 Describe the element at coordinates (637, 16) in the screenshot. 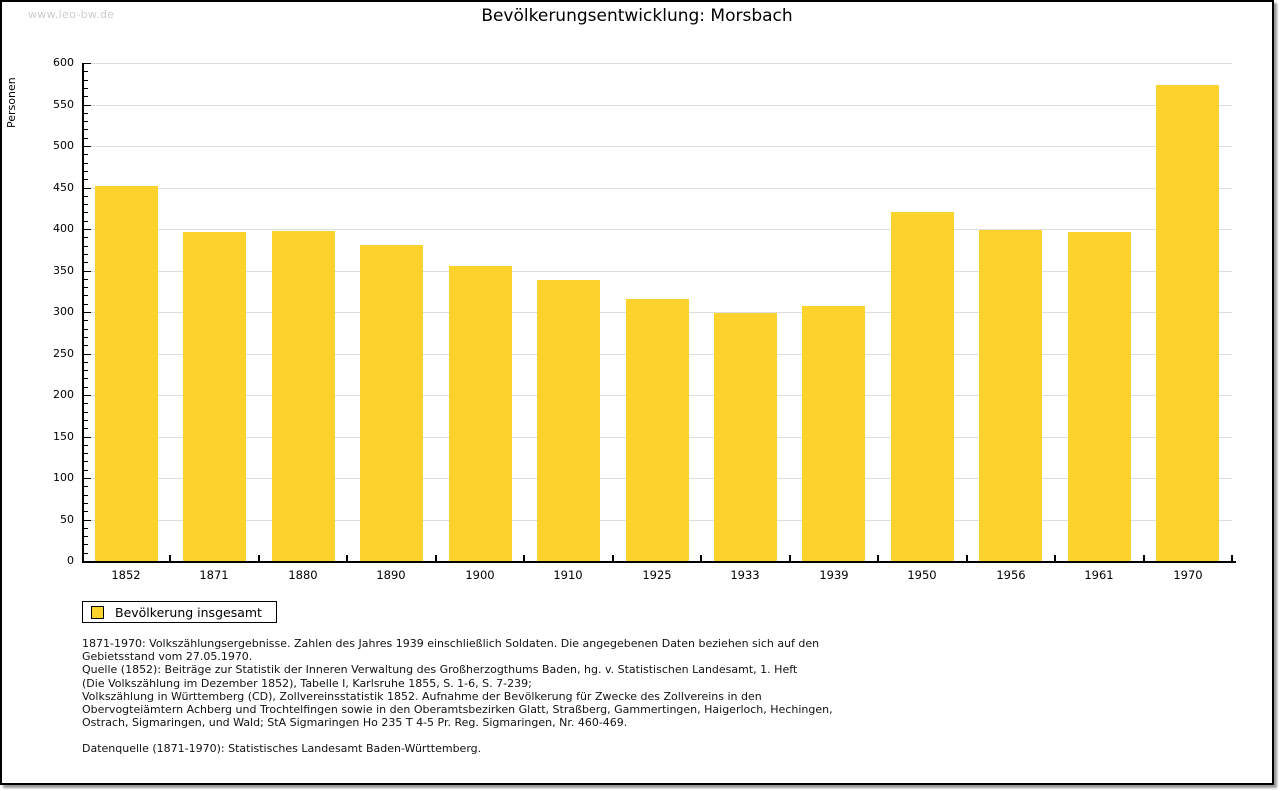

I see `chart-title: Bevölkerungsentwicklung: Morsbach` at that location.